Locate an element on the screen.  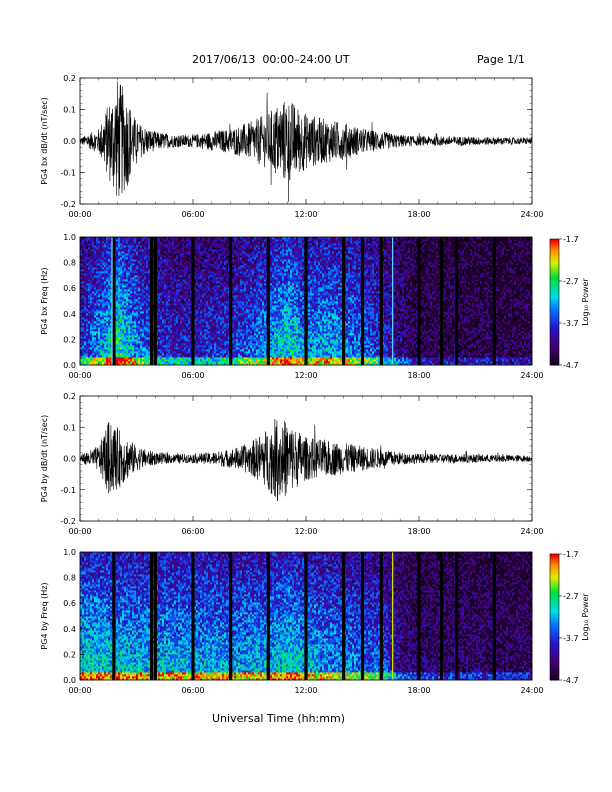
figure-title: 2017/06/13 00:00–24:00 UT is located at coordinates (271, 59).